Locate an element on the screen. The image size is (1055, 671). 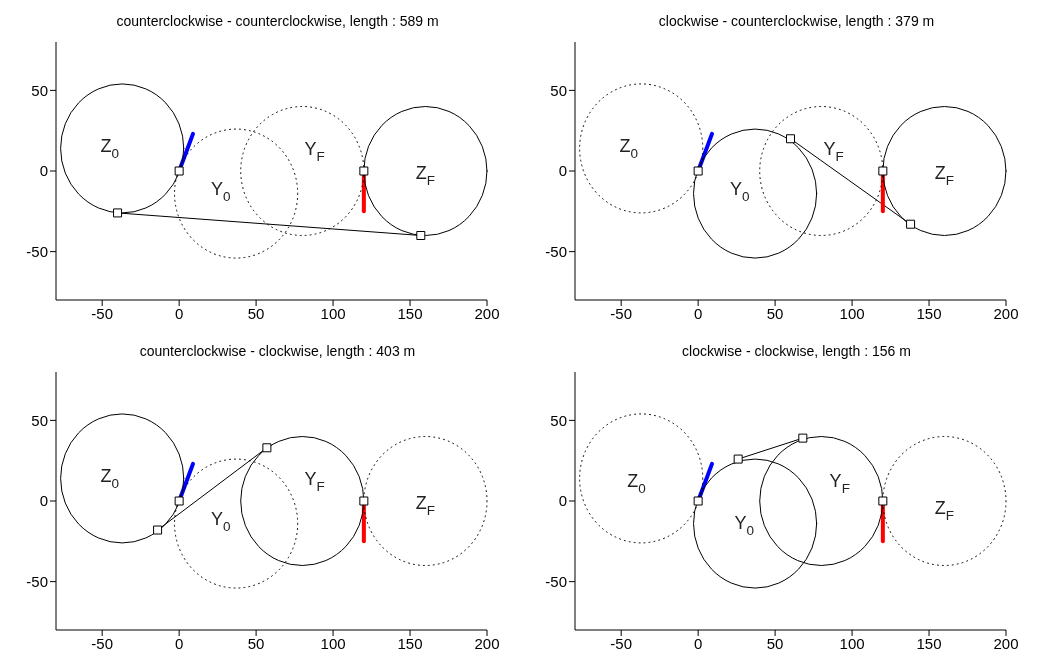
chart-title: counterclockwise - counterclockwise, length : 589 m is located at coordinates (277, 21).